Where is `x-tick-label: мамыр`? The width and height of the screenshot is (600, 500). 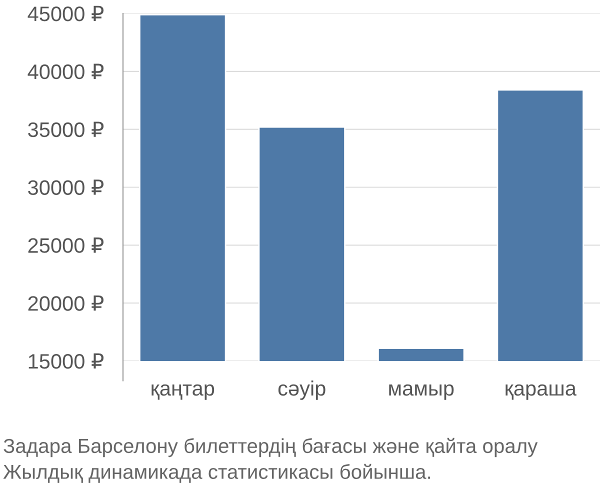 x-tick-label: мамыр is located at coordinates (421, 392).